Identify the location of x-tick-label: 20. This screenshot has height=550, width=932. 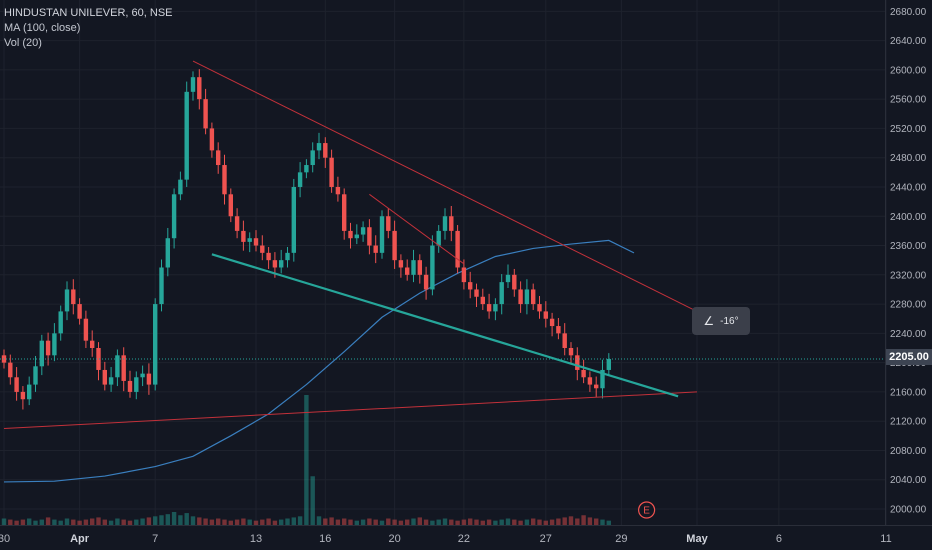
(394, 539).